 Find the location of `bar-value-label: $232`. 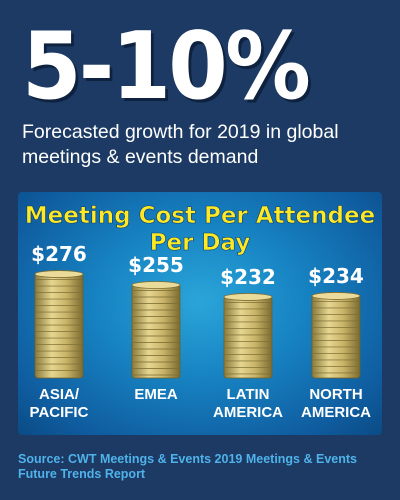

bar-value-label: $232 is located at coordinates (248, 277).